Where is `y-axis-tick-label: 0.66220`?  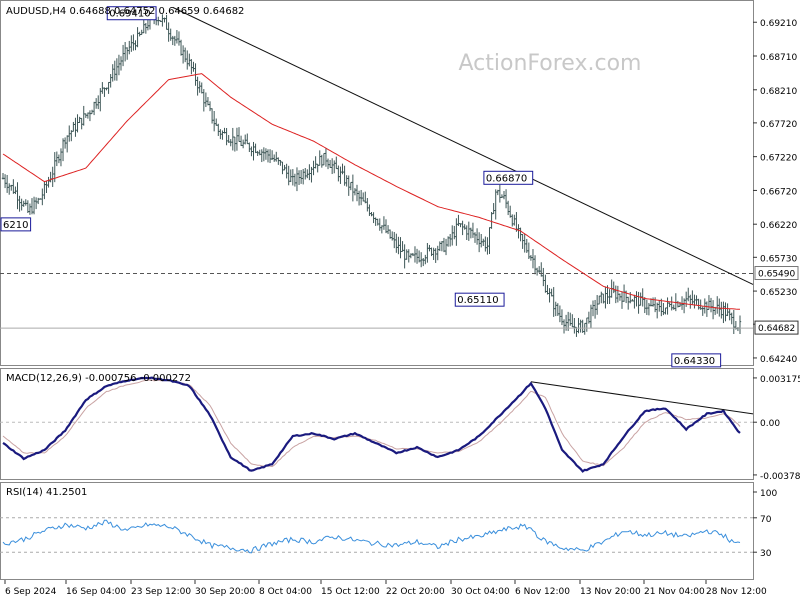
y-axis-tick-label: 0.66220 is located at coordinates (778, 226).